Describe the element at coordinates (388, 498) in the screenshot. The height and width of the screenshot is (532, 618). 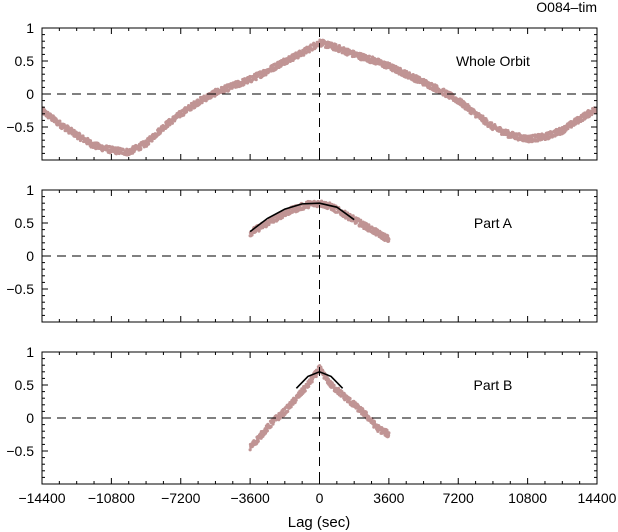
I see `x-tick-label: 3600` at that location.